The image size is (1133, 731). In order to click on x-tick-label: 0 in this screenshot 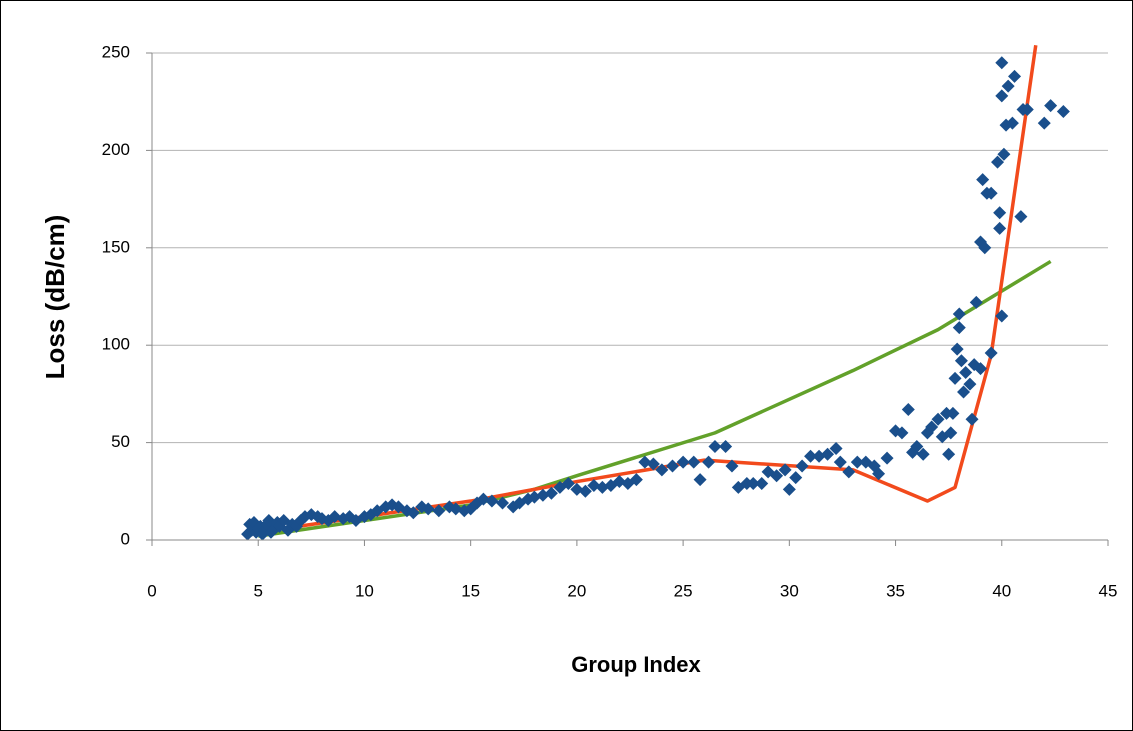, I will do `click(151, 590)`.